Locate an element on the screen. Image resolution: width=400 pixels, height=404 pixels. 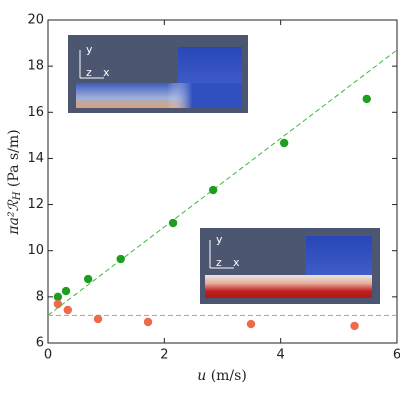
y-tick-label: 18 is located at coordinates (35, 66).